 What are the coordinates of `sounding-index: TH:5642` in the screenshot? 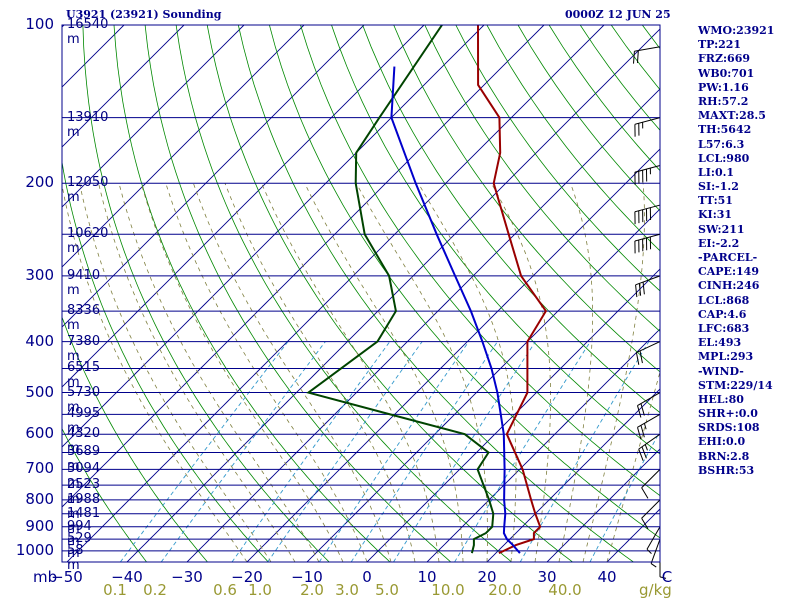 It's located at (725, 130).